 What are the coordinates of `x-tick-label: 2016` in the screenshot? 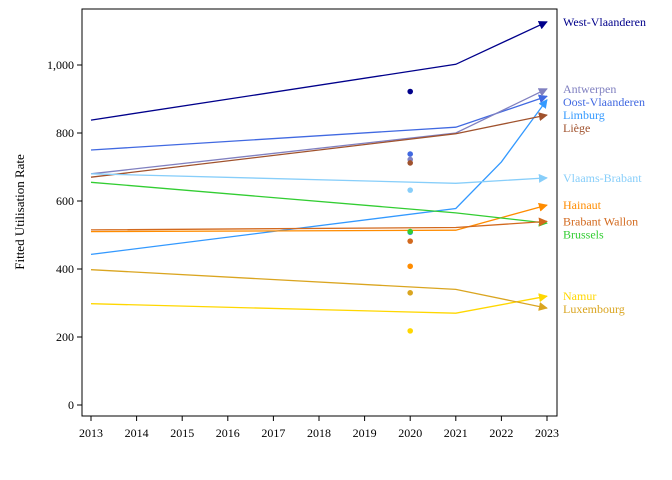 It's located at (228, 433).